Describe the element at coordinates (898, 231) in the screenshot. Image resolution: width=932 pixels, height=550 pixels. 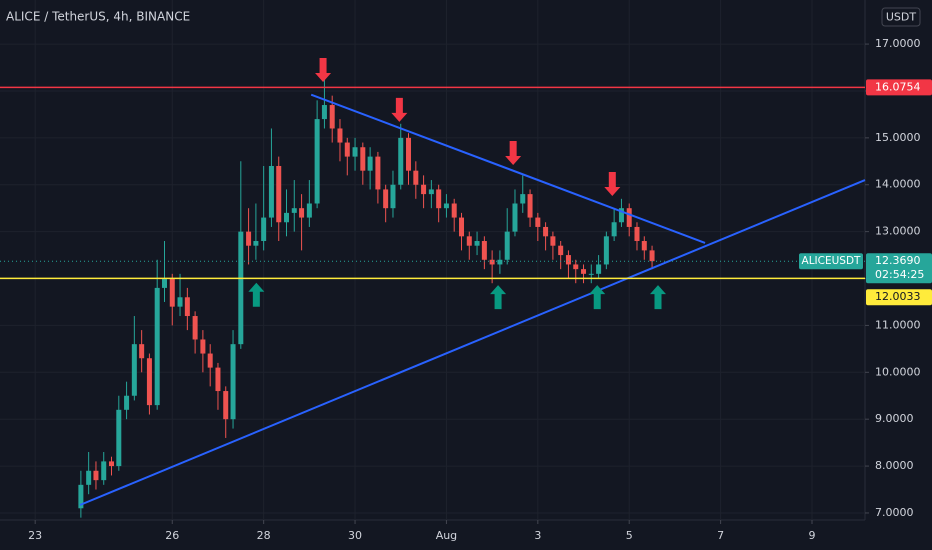
I see `y-tick-label: 13.0000` at that location.